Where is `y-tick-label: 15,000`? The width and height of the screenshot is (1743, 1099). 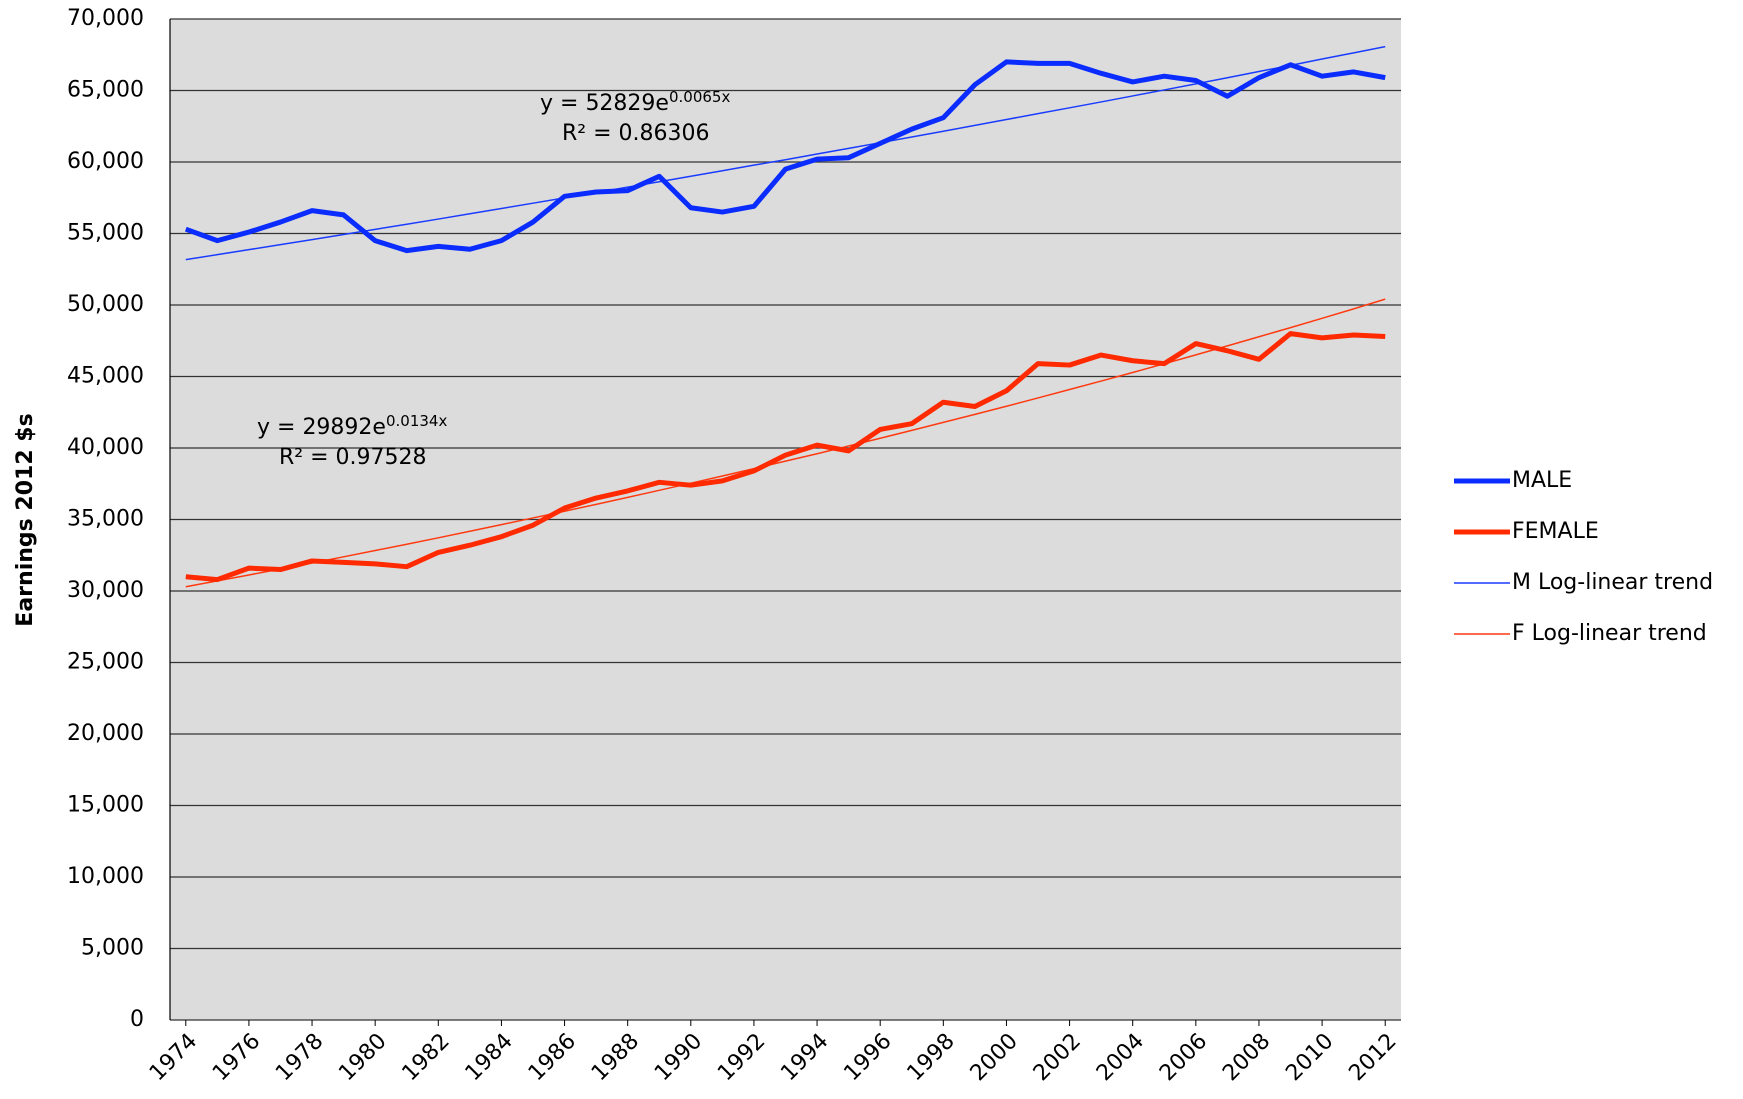
y-tick-label: 15,000 is located at coordinates (105, 805).